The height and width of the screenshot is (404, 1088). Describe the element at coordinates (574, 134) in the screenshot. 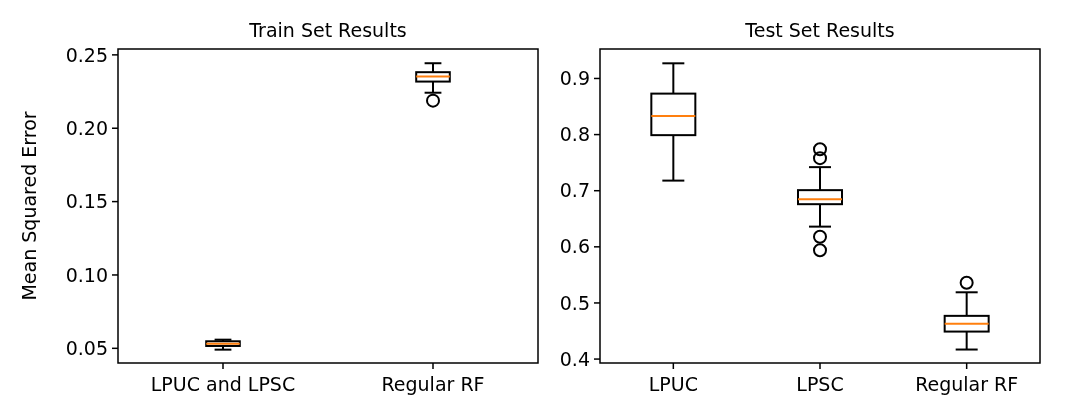

I see `y-tick-label: 0.8` at that location.